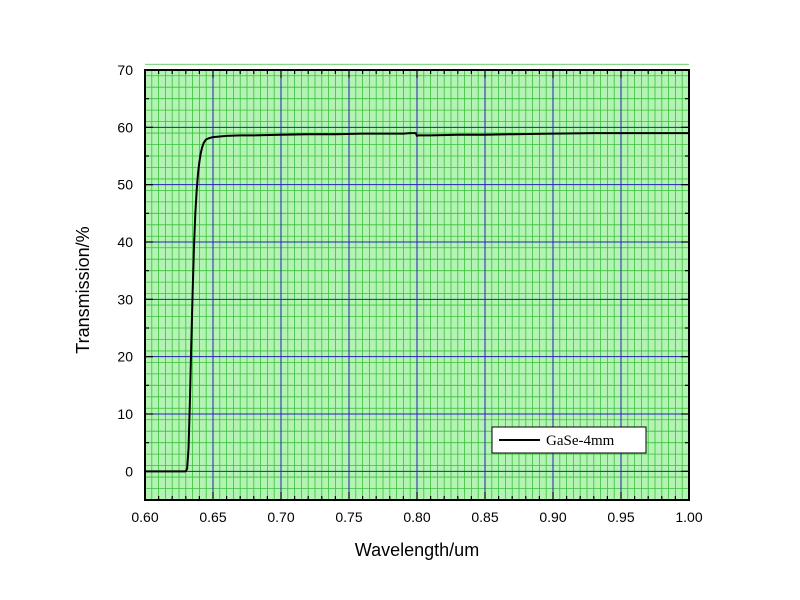  What do you see at coordinates (125, 270) in the screenshot?
I see `y-tick-labels: 0 10 20 30 40 50 60 70` at bounding box center [125, 270].